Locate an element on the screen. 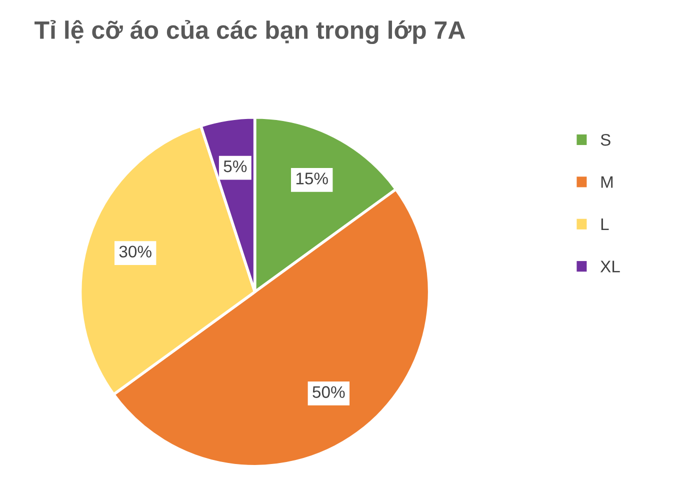  chart-title: Tỉ lệ cỡ áo của các bạn trong lớp 7A is located at coordinates (250, 32).